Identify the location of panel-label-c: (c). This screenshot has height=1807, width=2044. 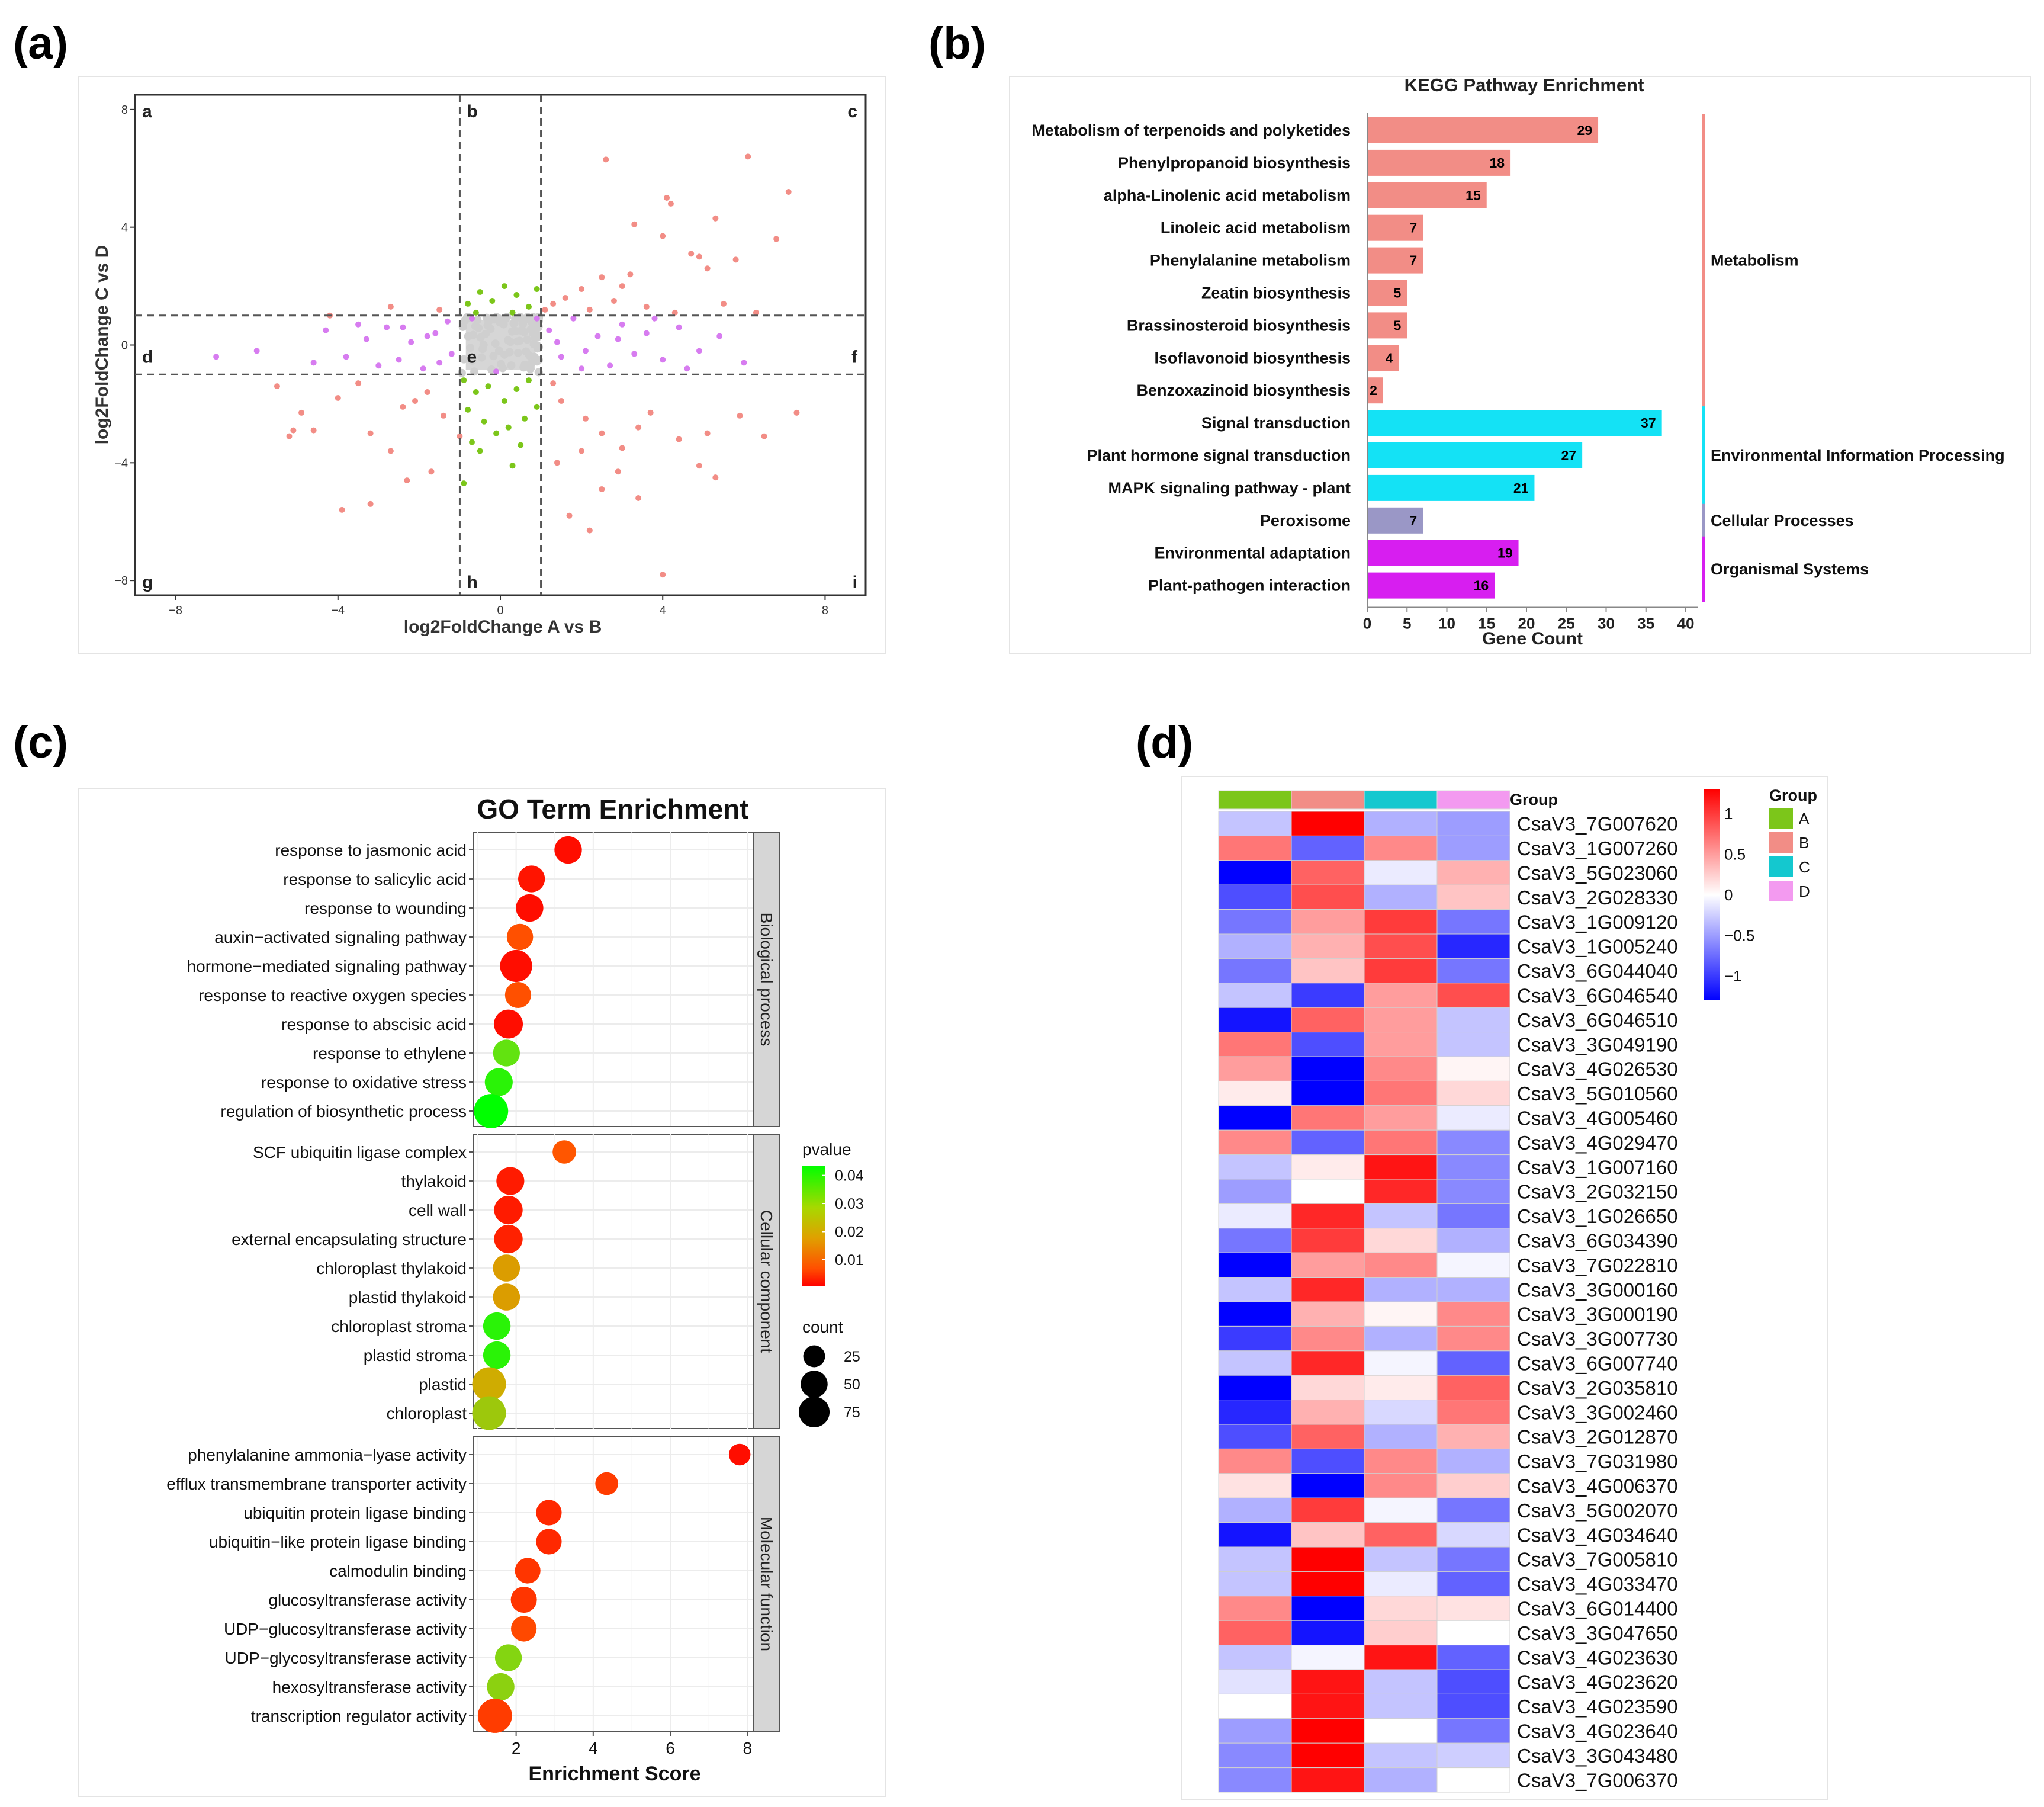
(40, 742).